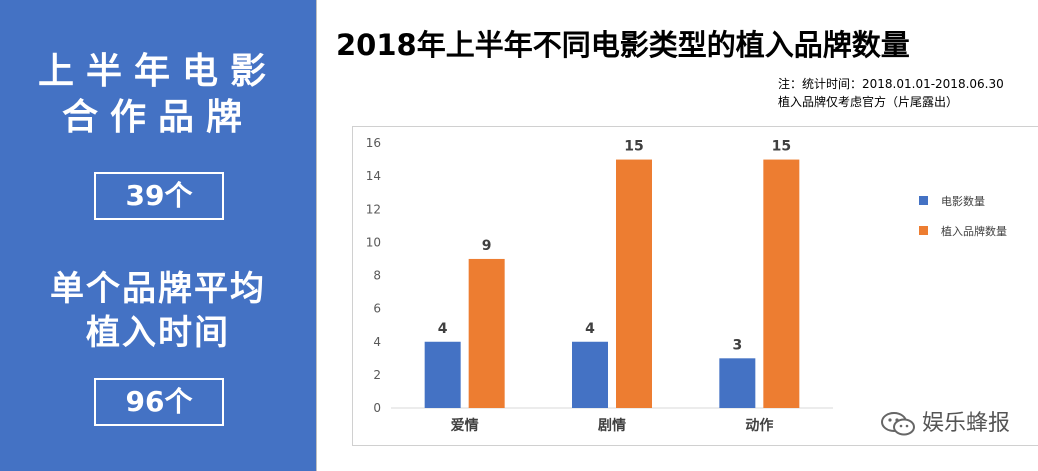  Describe the element at coordinates (373, 176) in the screenshot. I see `y-tick-label: 14` at that location.